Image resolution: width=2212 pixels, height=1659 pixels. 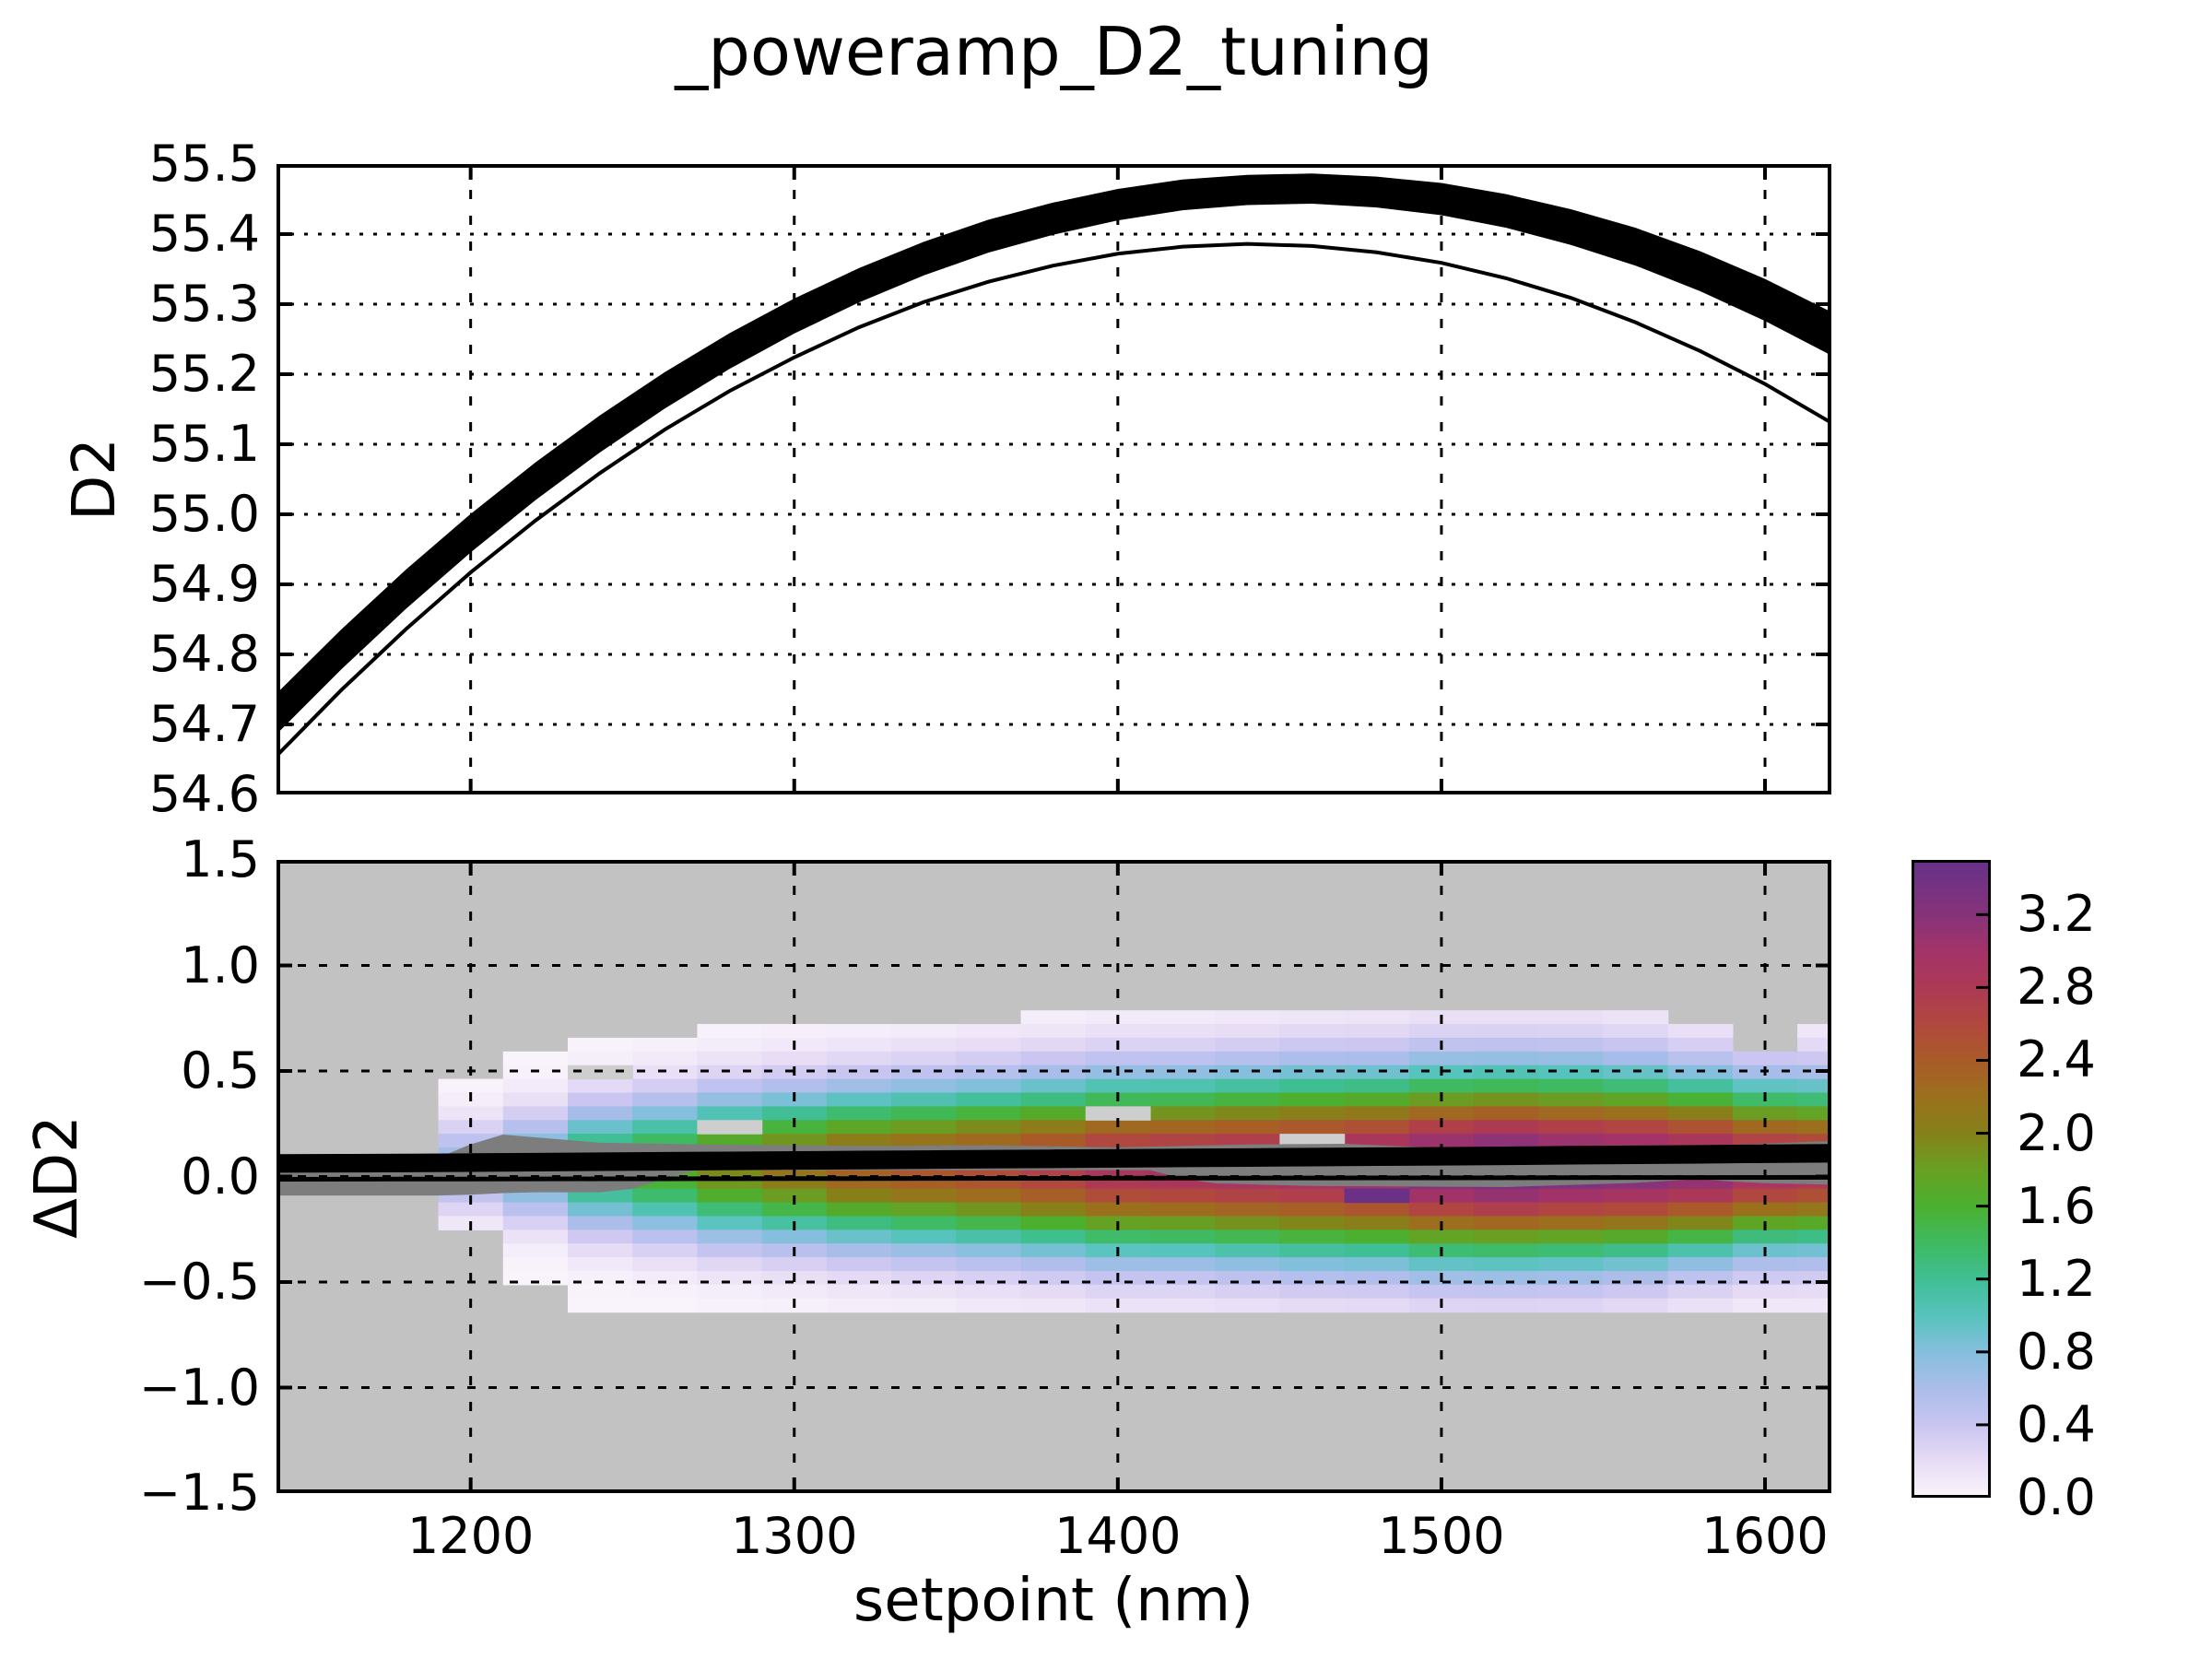 I want to click on bottom-ytick-label: 0.5, so click(x=220, y=1070).